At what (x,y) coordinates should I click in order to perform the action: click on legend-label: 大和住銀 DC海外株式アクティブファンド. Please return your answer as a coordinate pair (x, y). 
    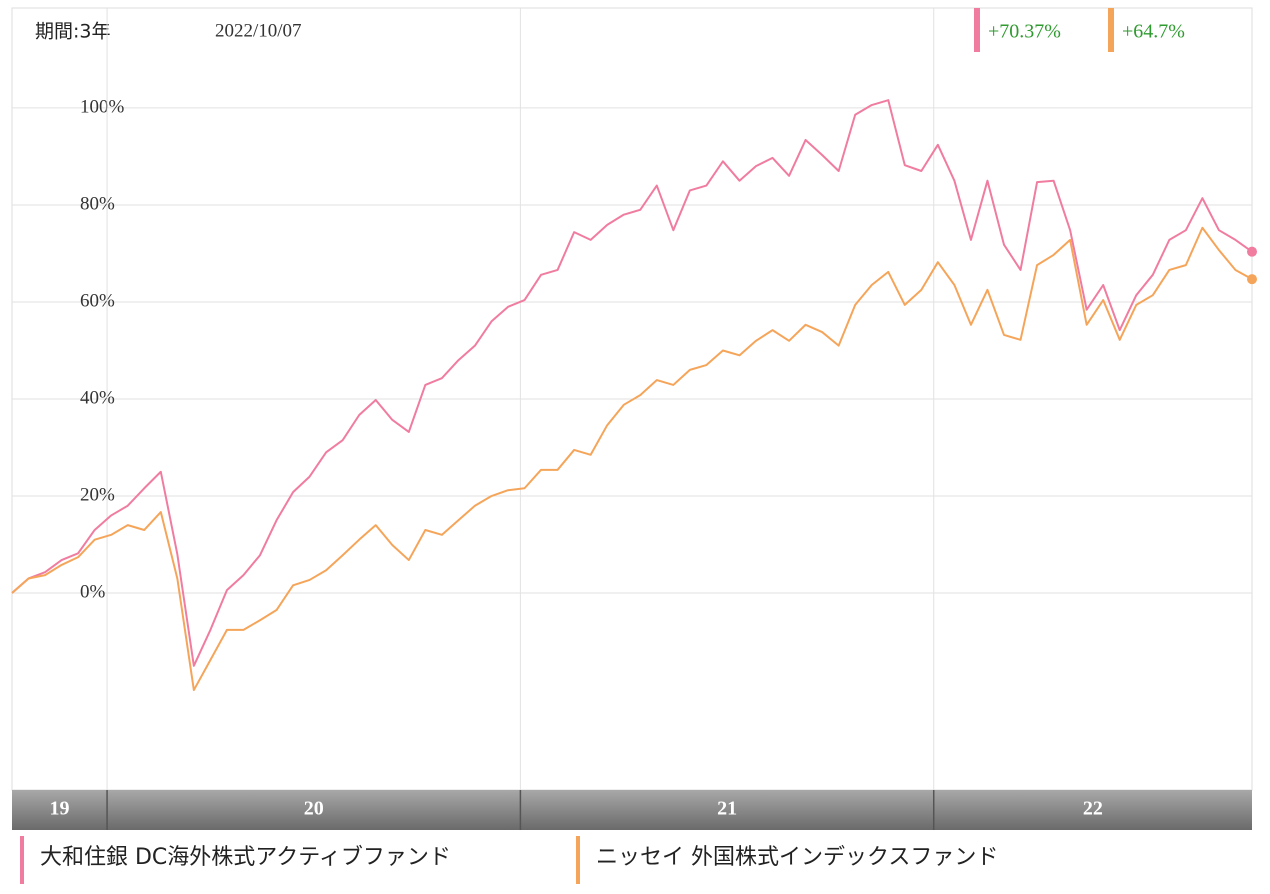
    Looking at the image, I should click on (245, 857).